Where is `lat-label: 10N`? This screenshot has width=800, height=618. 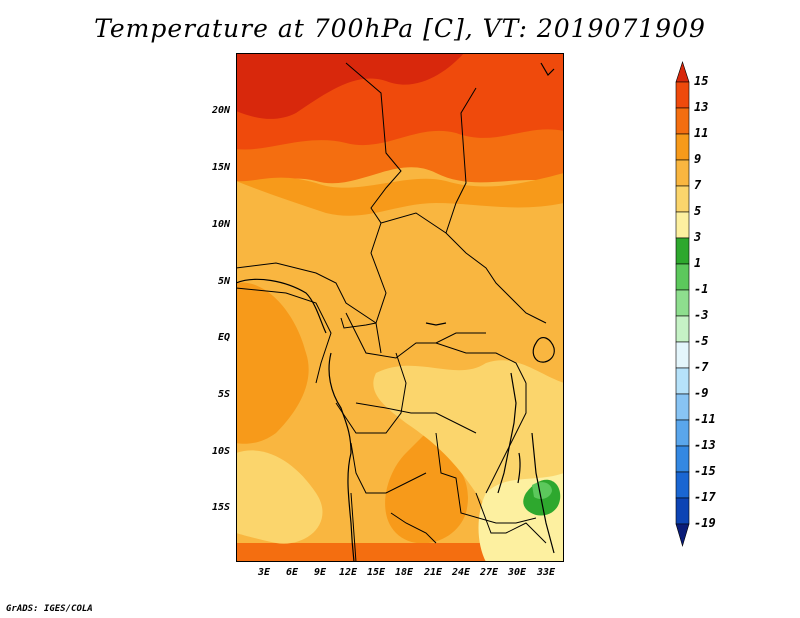 lat-label: 10N is located at coordinates (220, 224).